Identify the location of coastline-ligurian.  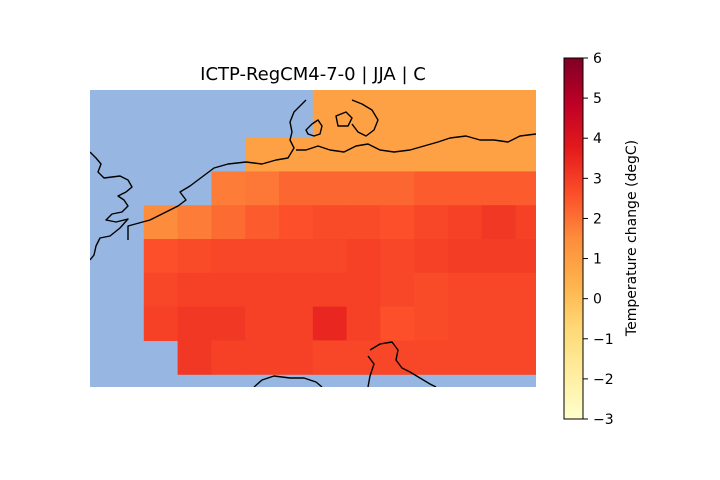
(288, 381).